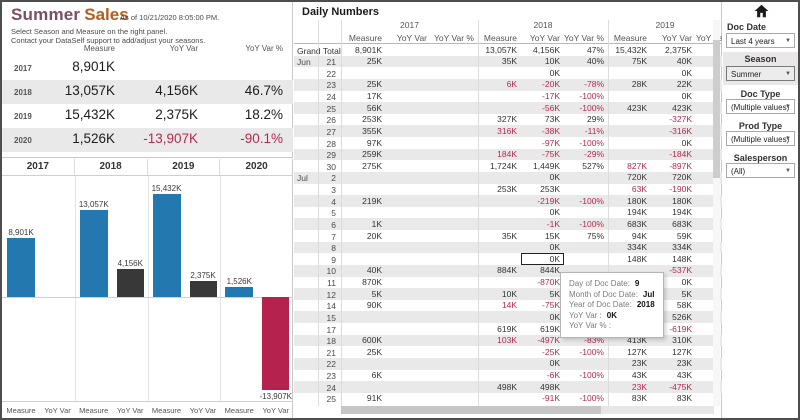  I want to click on table-cell: -29%, so click(594, 154).